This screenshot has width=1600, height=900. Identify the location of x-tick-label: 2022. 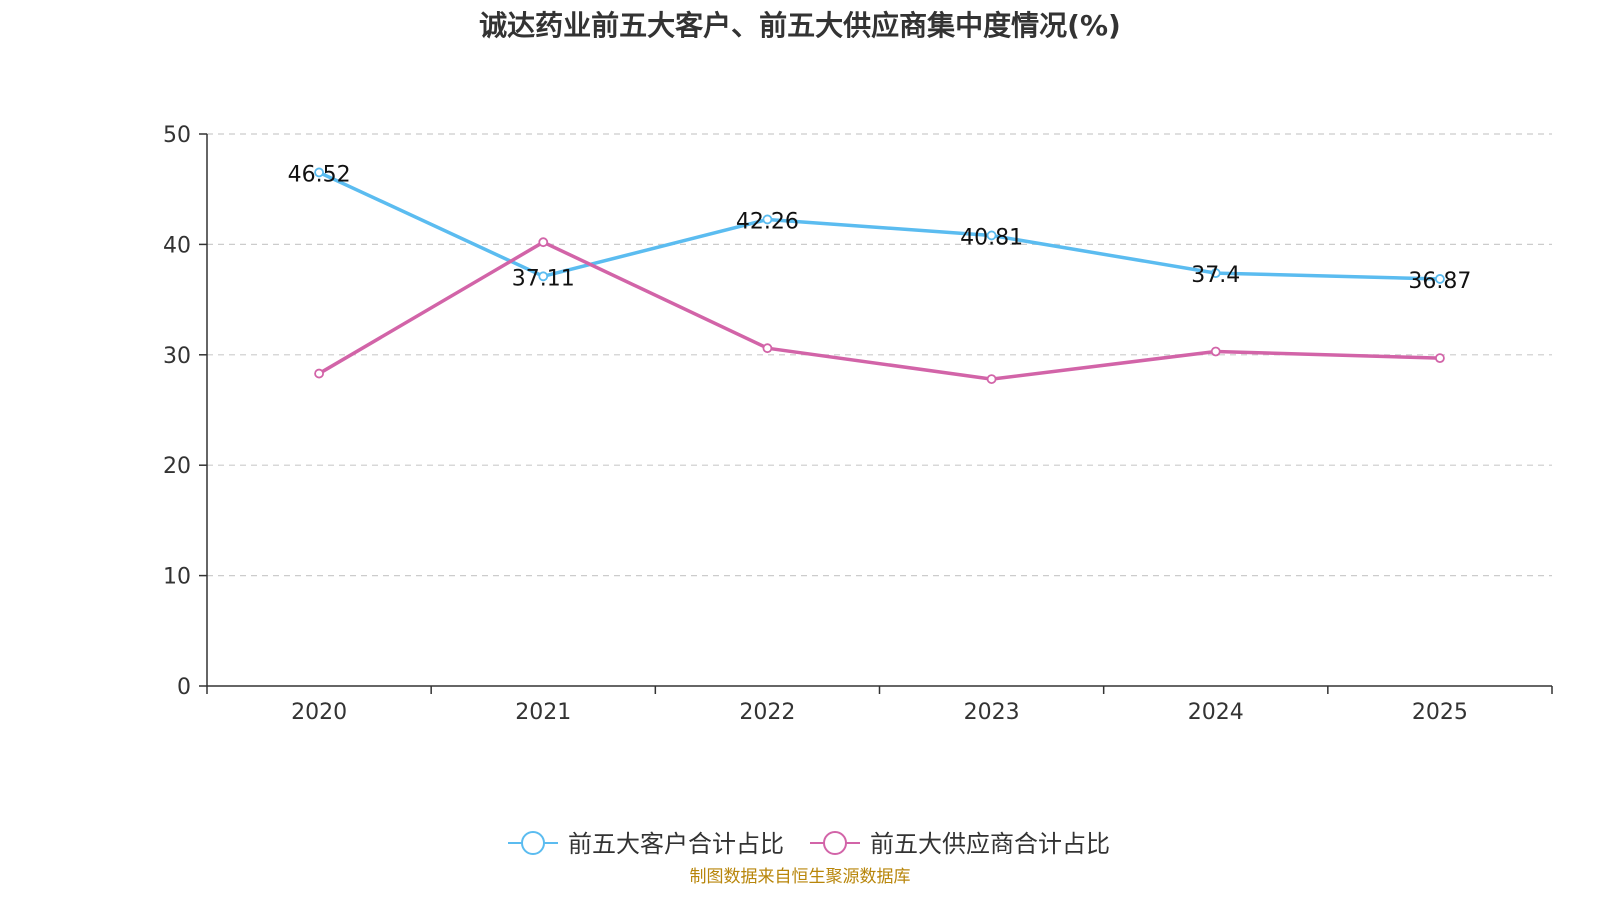
(767, 712).